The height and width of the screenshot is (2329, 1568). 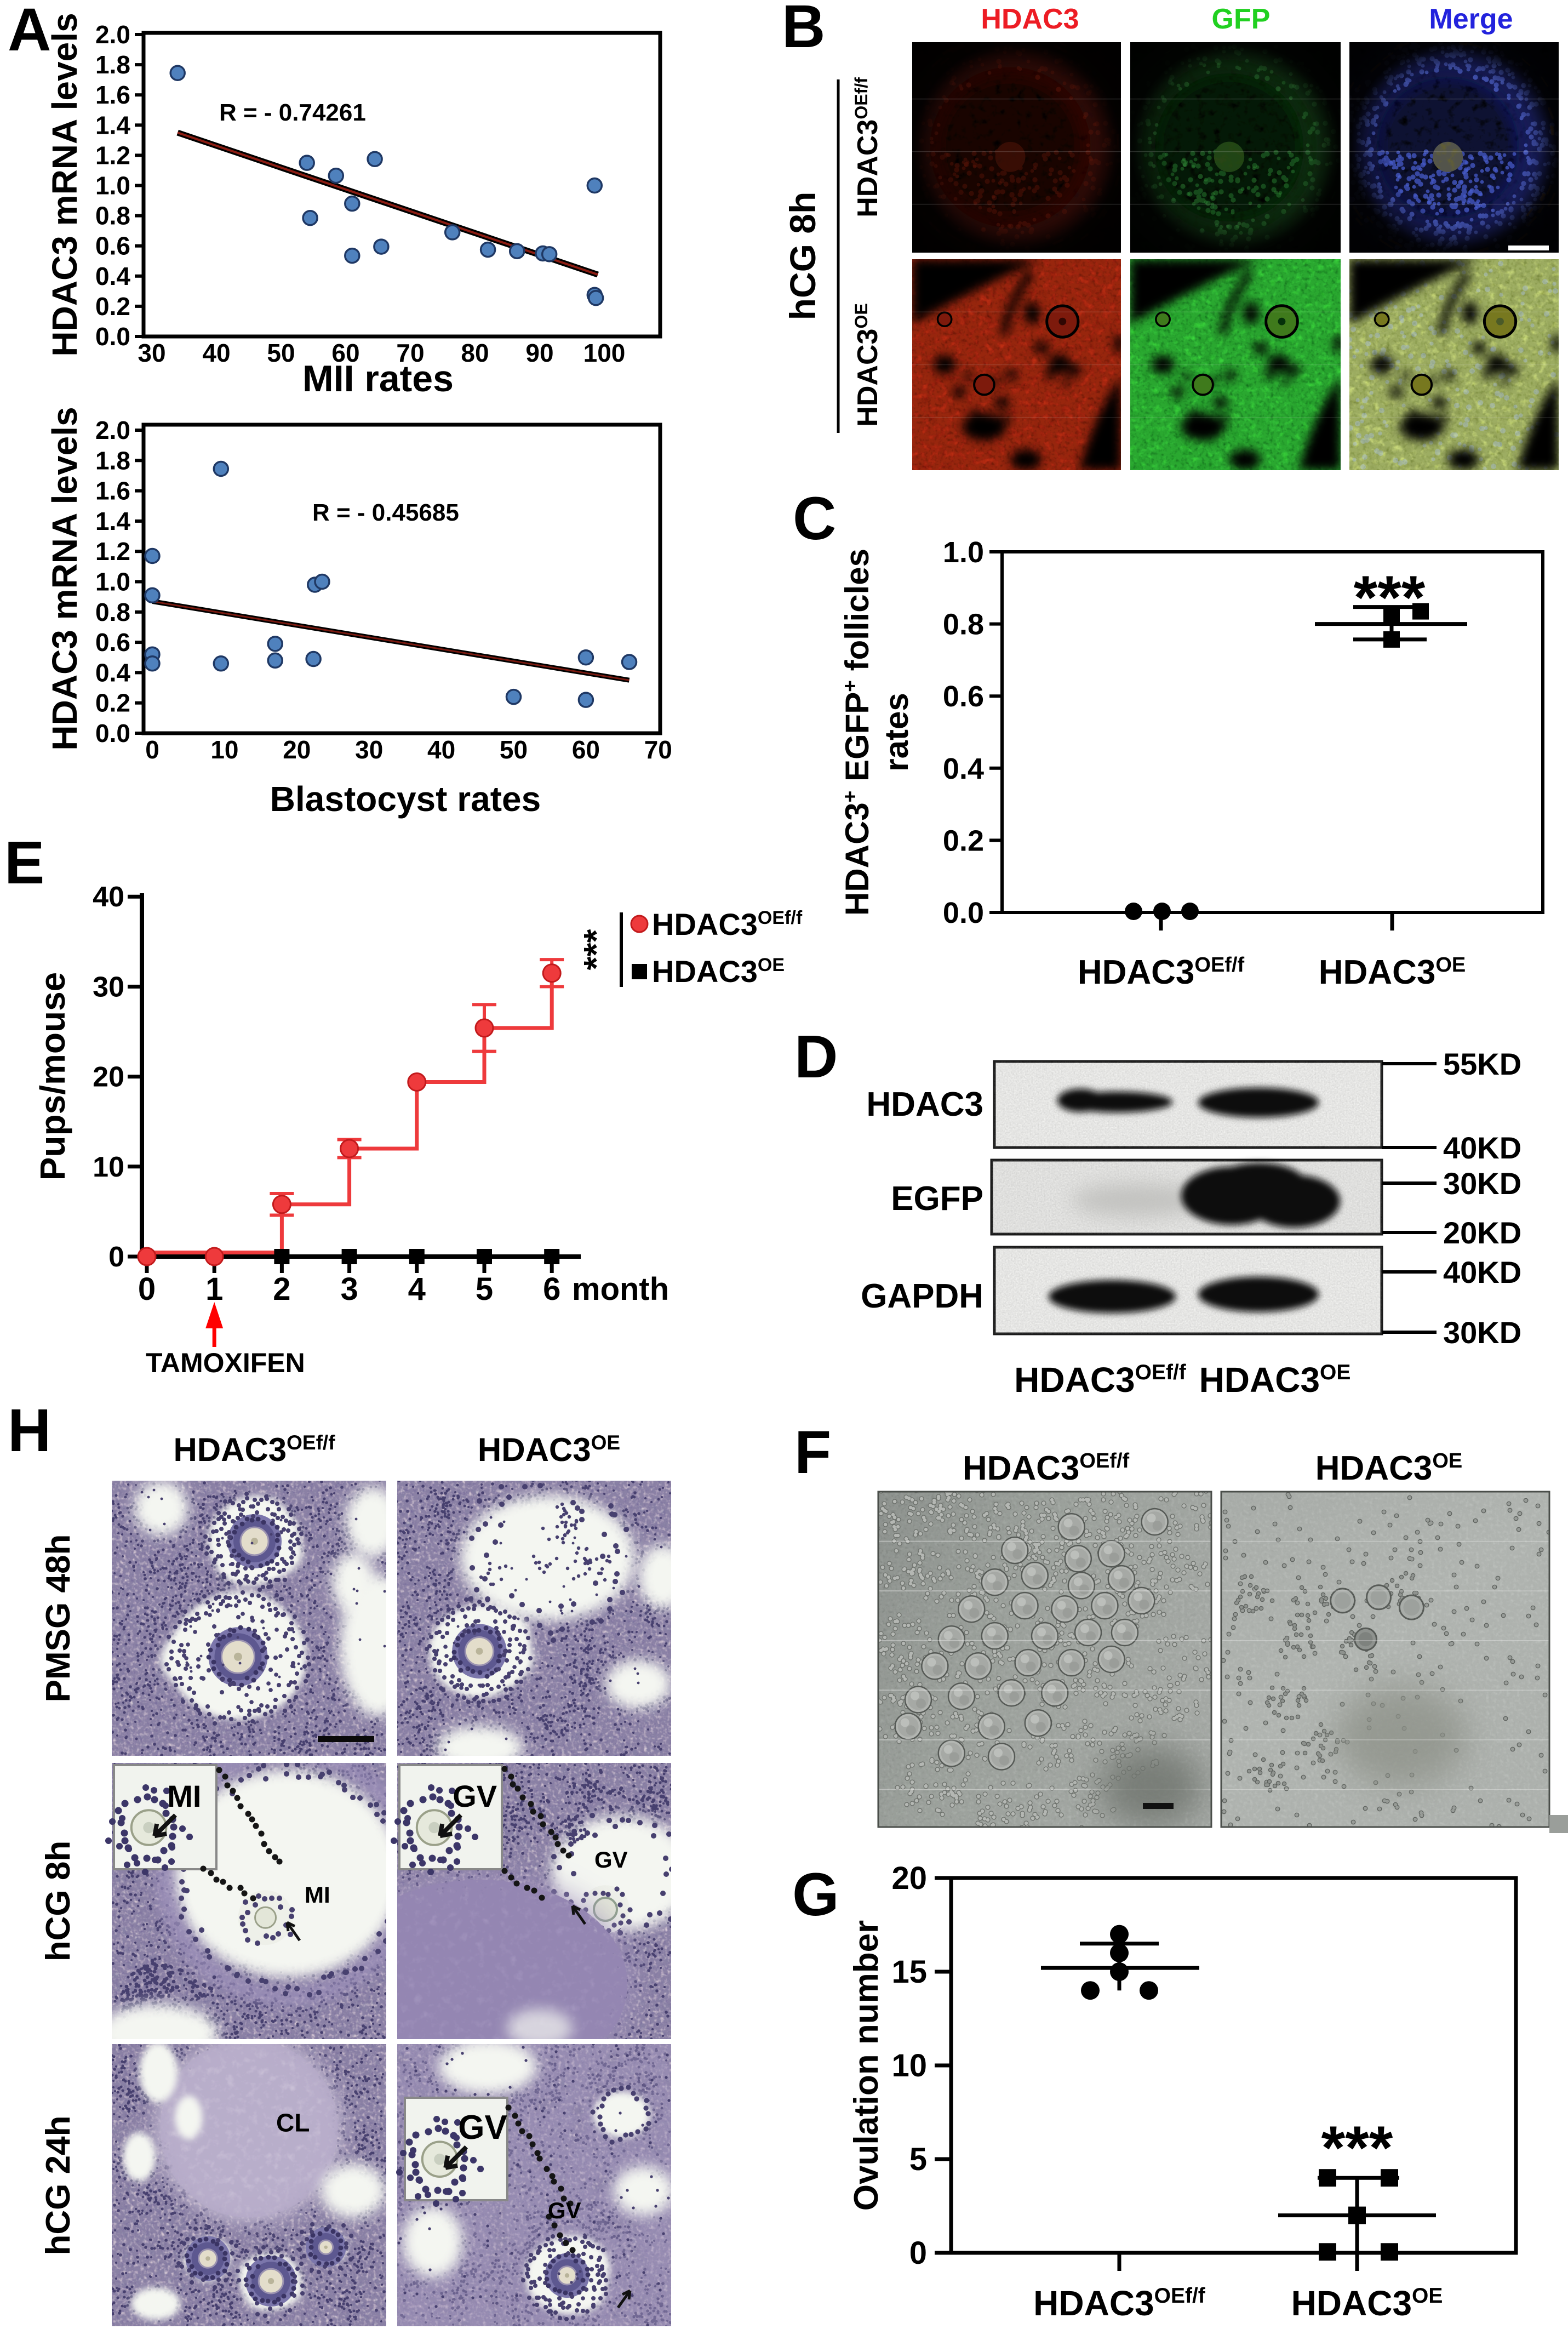 What do you see at coordinates (58, 2186) in the screenshot?
I see `svg-text: hCG 24h` at bounding box center [58, 2186].